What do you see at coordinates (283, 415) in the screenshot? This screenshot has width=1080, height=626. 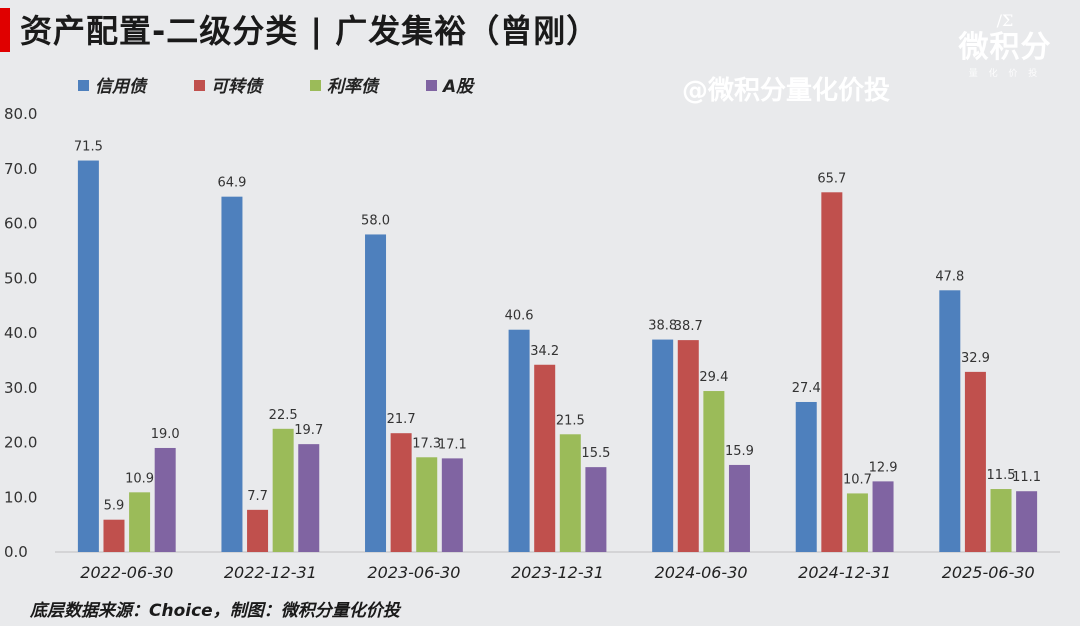 I see `data-label: 22.5` at bounding box center [283, 415].